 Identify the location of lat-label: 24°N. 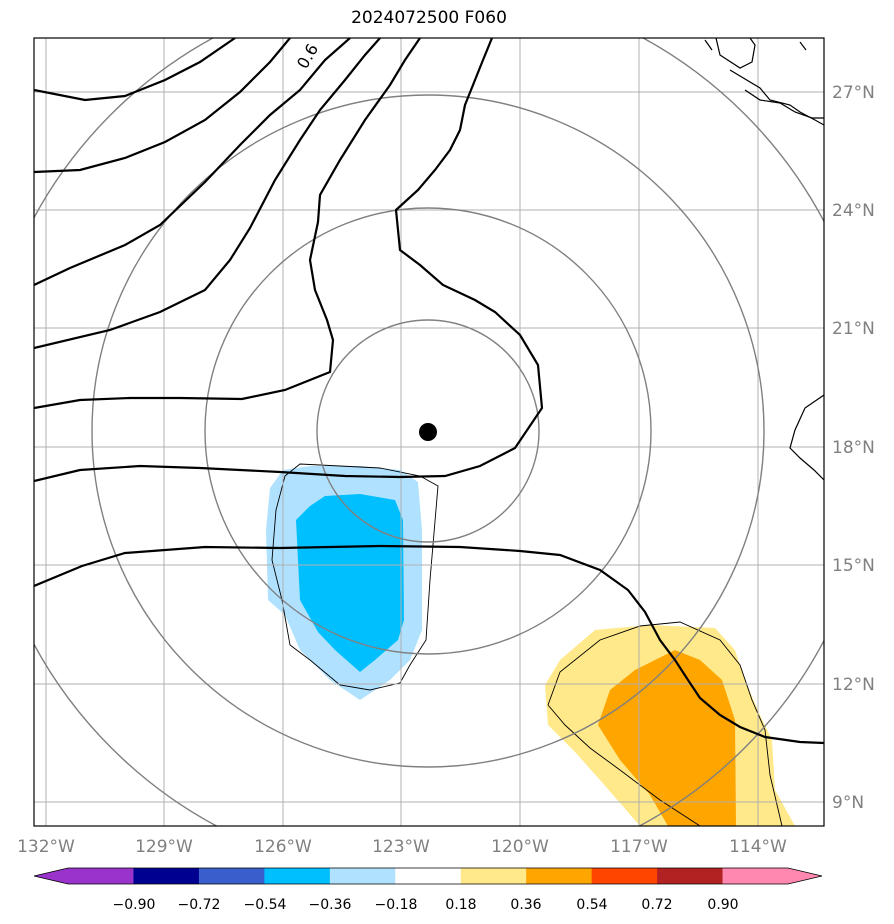
(853, 211).